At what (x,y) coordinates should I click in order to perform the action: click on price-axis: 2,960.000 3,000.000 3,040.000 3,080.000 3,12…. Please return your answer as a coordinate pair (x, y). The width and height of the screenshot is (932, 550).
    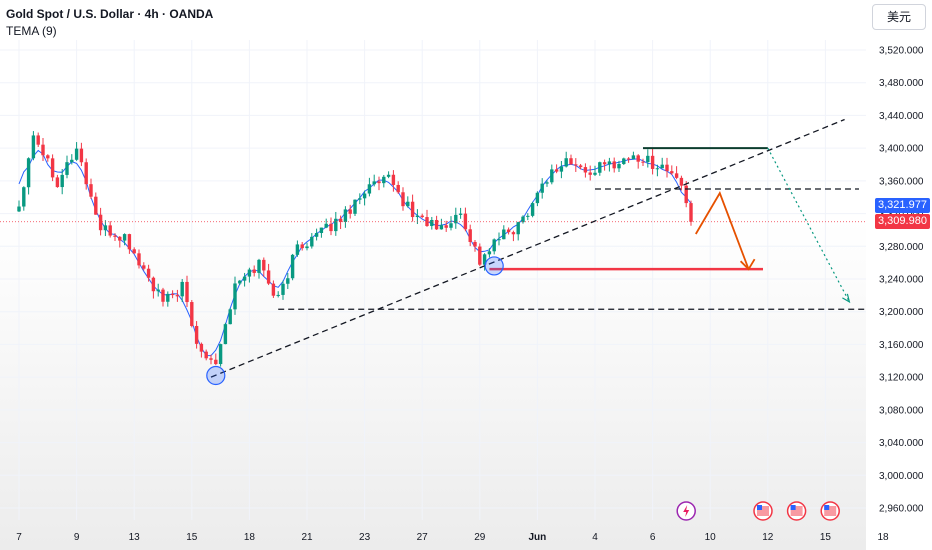
    Looking at the image, I should click on (899, 275).